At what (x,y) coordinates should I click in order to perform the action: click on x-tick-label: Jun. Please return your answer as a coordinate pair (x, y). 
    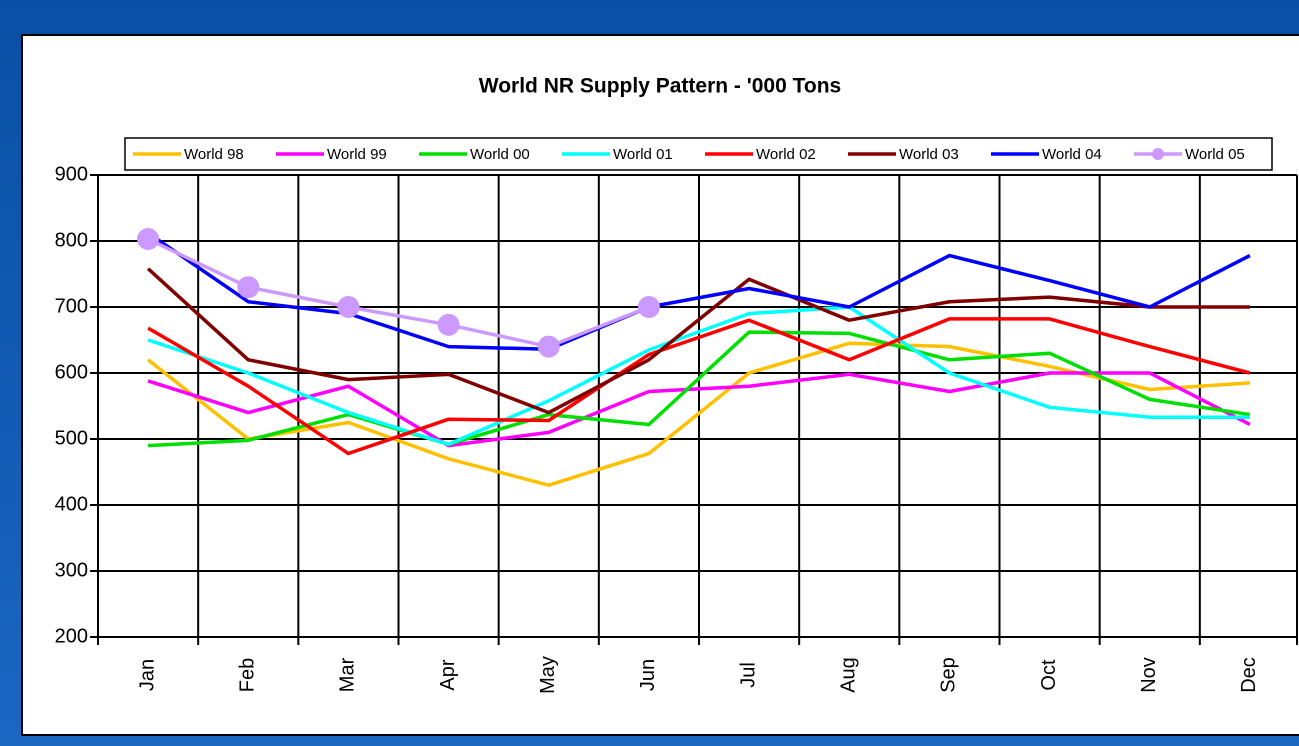
    Looking at the image, I should click on (648, 675).